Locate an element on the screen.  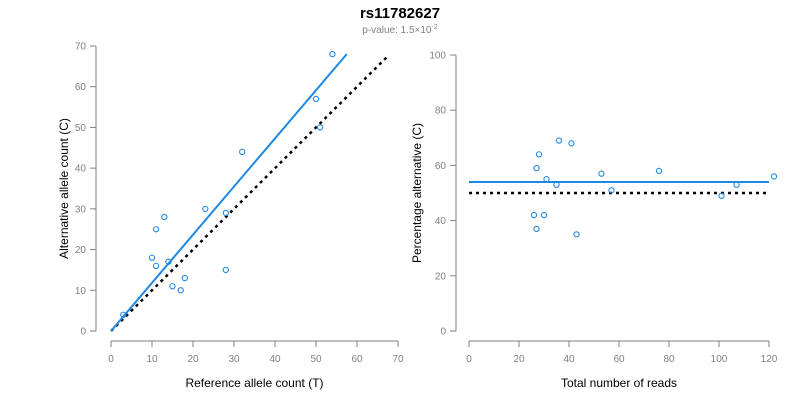
y-axis-label: Percentage alternative (C) is located at coordinates (417, 193).